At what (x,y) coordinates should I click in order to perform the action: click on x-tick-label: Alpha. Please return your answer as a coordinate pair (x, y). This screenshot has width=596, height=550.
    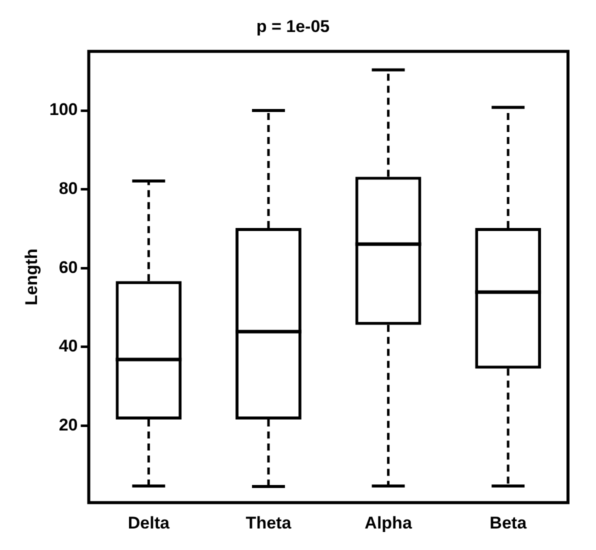
    Looking at the image, I should click on (388, 522).